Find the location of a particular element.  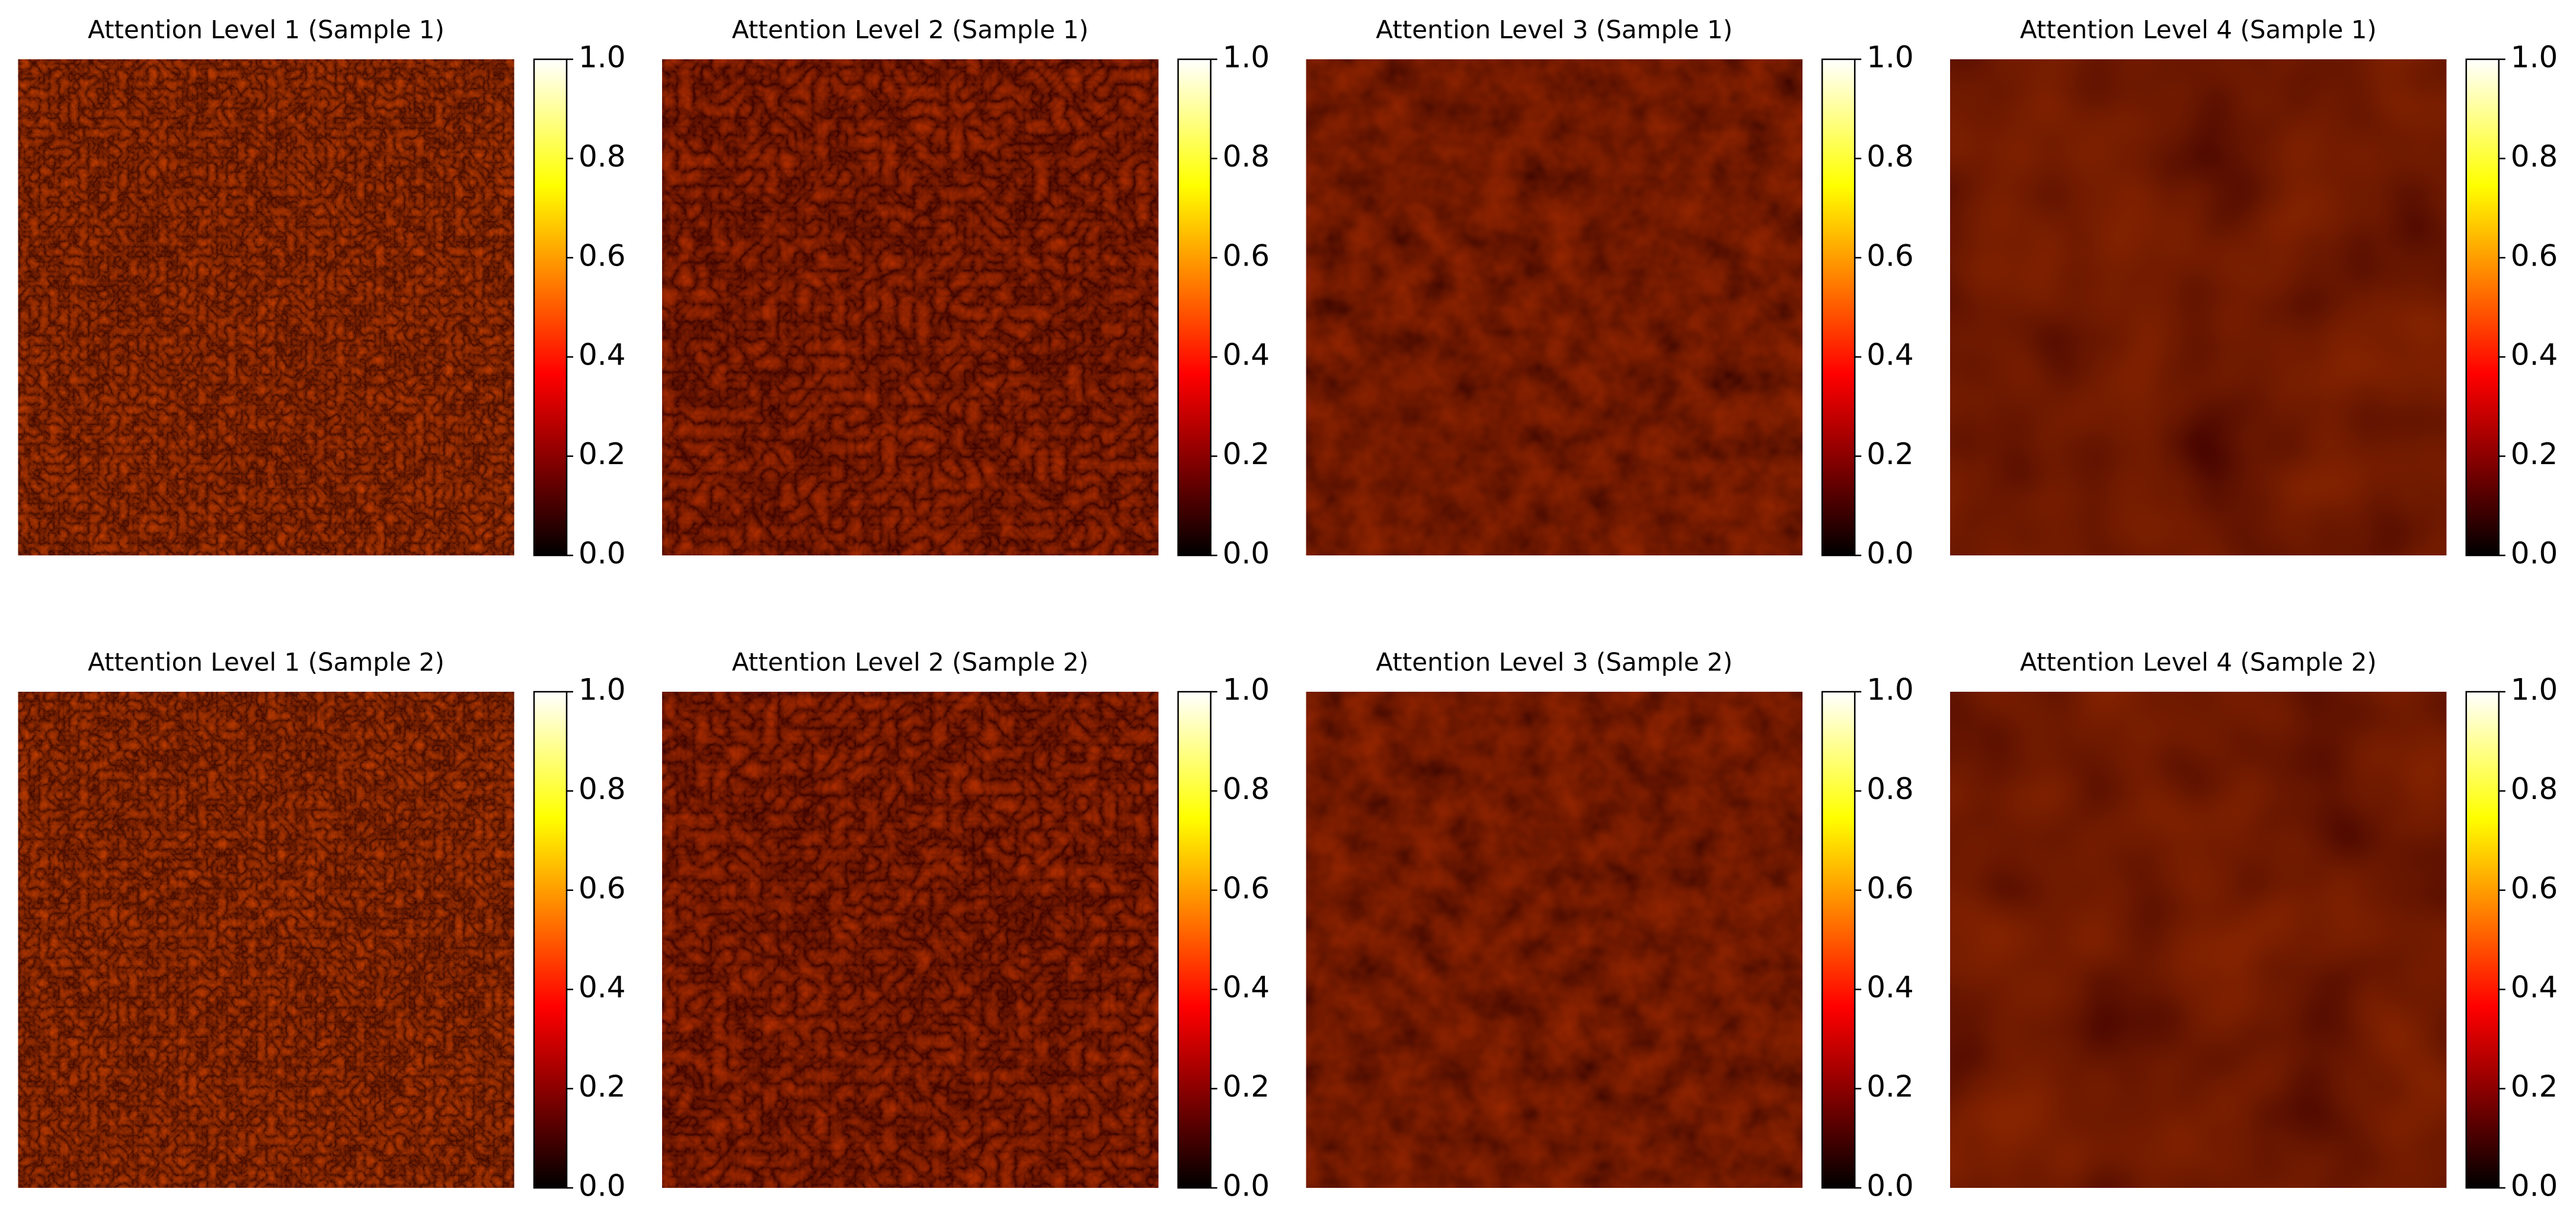

panel-title: Attention Level 1 (Sample 1) is located at coordinates (266, 29).